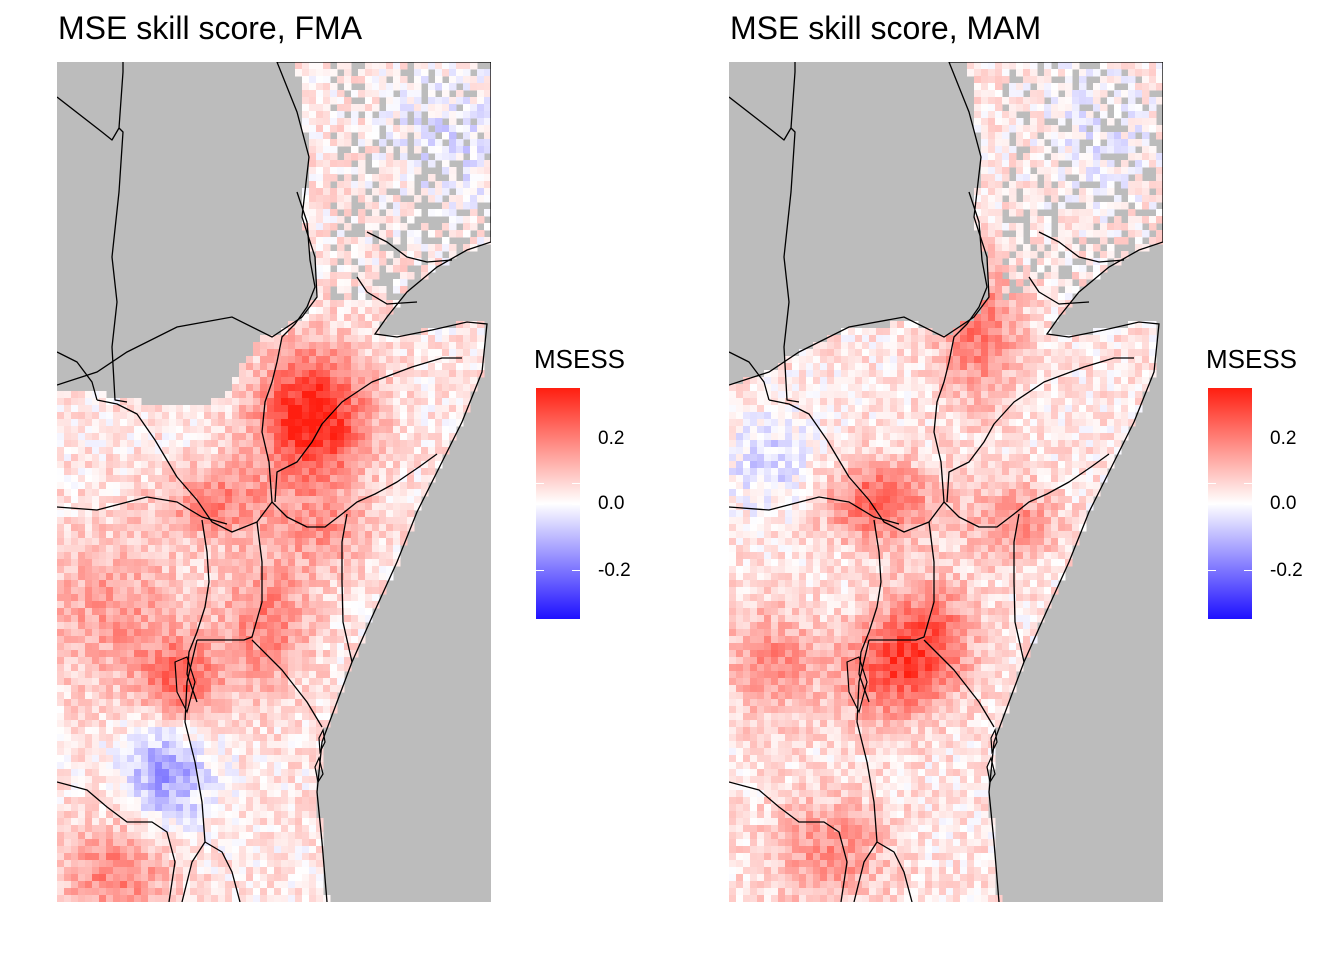 This screenshot has width=1344, height=960. What do you see at coordinates (594, 494) in the screenshot?
I see `legend-fma: MSESS 0.2 0.0 -0.2` at bounding box center [594, 494].